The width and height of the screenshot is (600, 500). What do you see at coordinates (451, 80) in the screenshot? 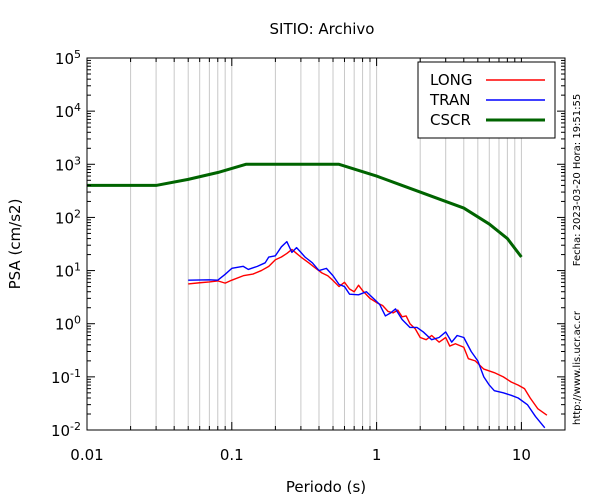
I see `legend-label-long: LONG` at bounding box center [451, 80].